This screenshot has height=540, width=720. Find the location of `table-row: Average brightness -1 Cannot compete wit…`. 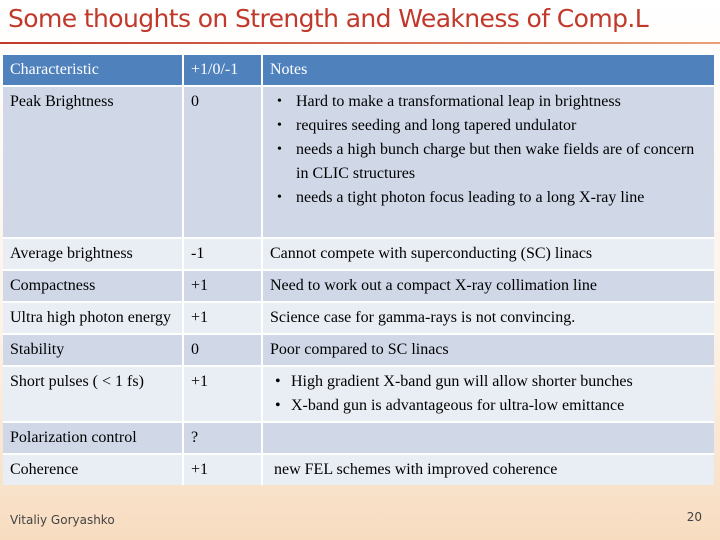

table-row: Average brightness -1 Cannot compete wit… is located at coordinates (358, 253).